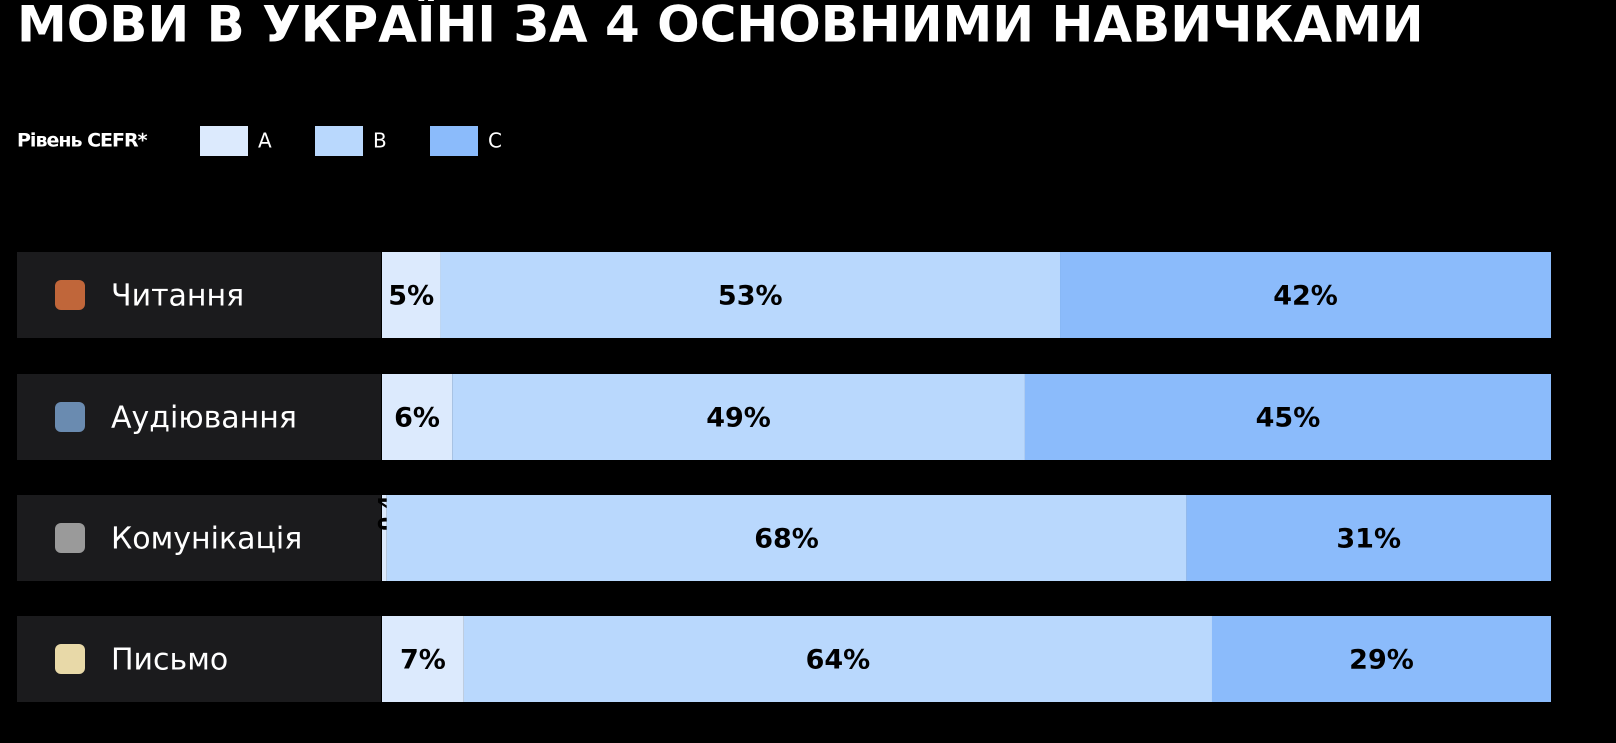 The height and width of the screenshot is (743, 1616). I want to click on category-label: Читання, so click(177, 296).